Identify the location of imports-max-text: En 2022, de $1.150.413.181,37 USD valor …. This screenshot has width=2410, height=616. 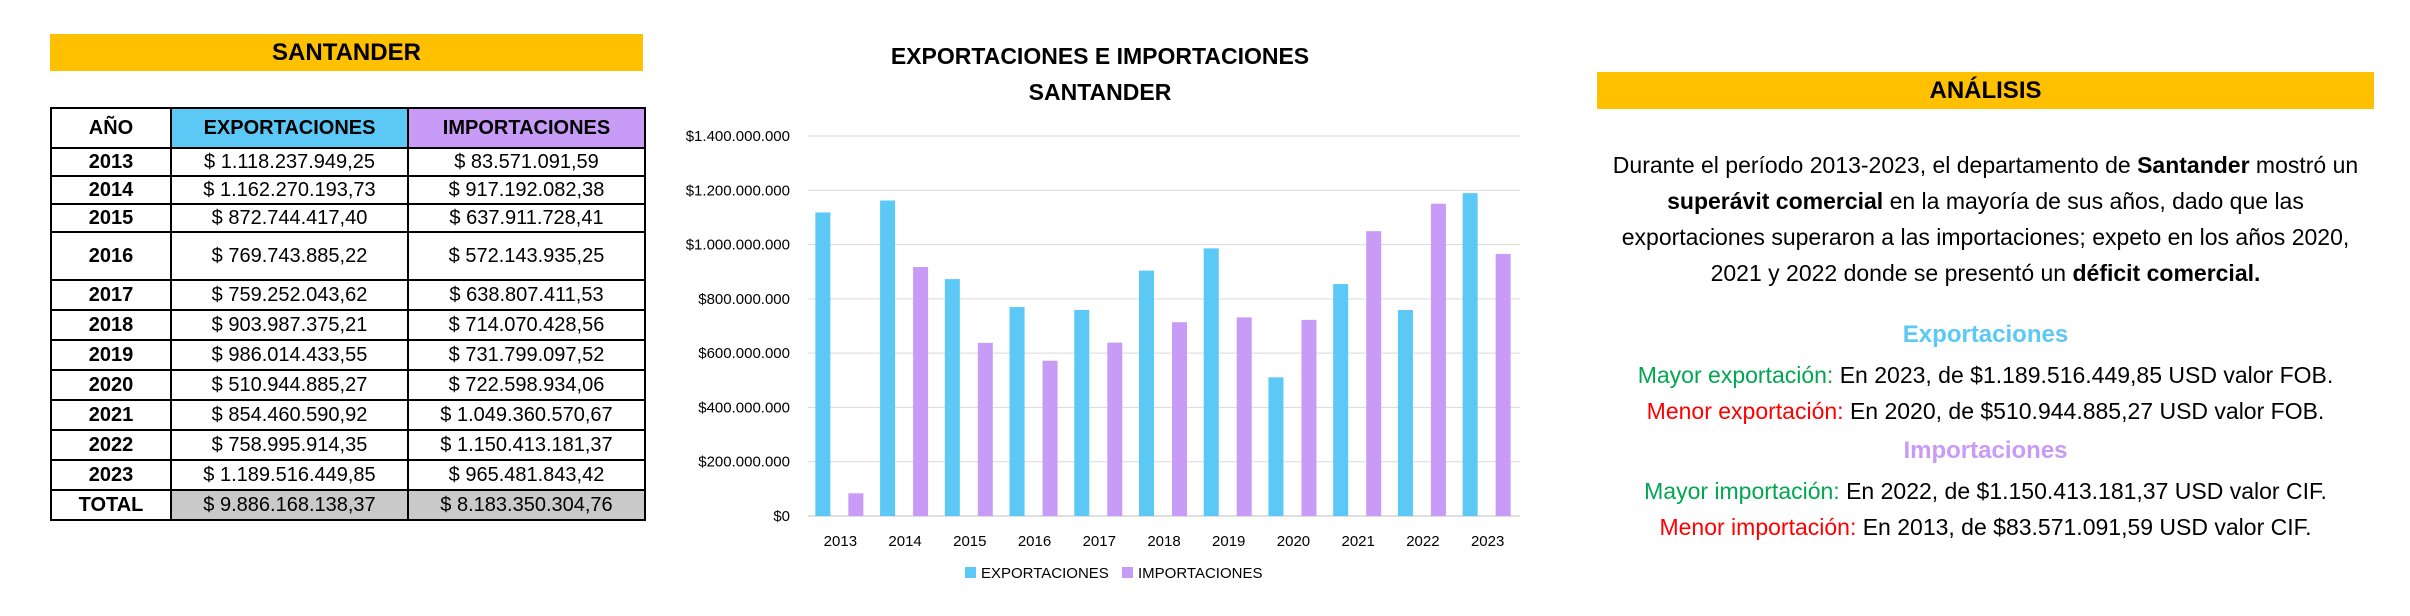
(2083, 491).